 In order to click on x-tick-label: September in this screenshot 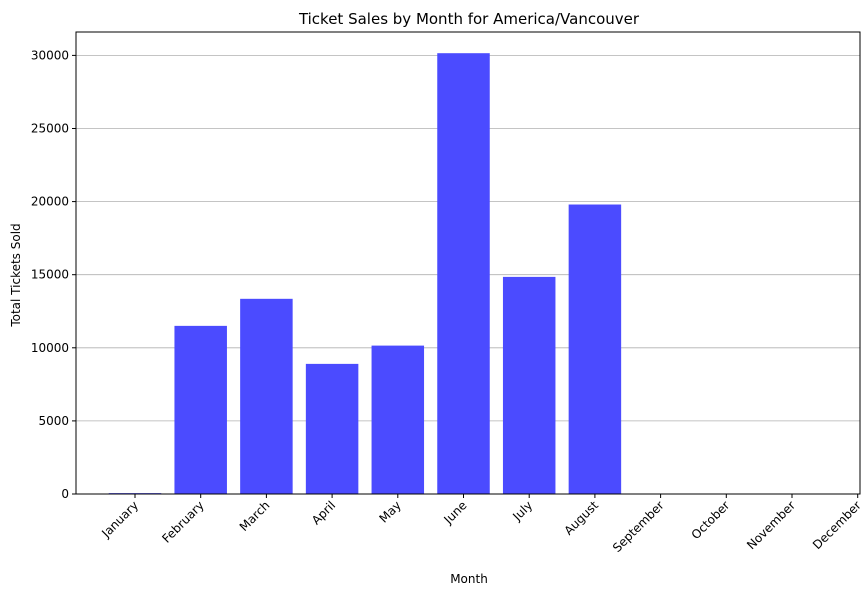, I will do `click(638, 526)`.